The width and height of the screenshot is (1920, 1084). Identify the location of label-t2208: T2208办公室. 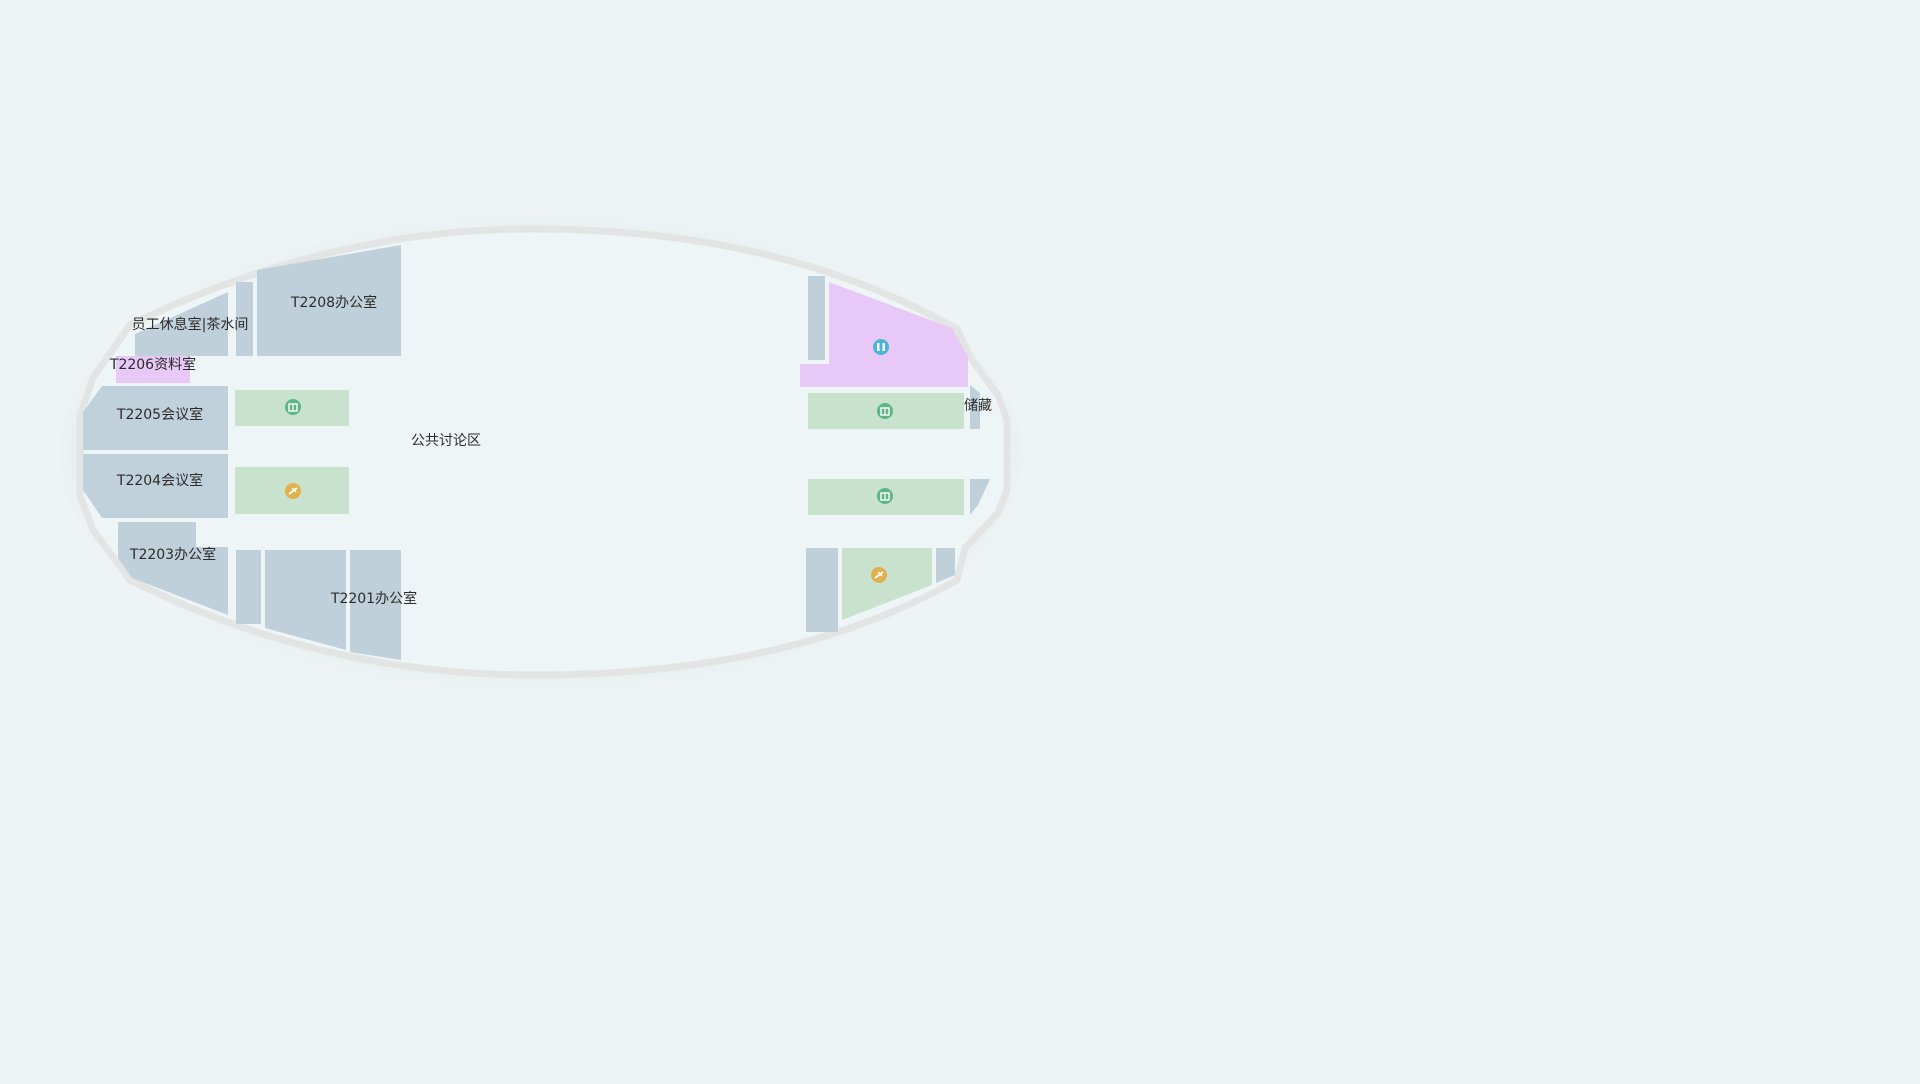
(333, 302).